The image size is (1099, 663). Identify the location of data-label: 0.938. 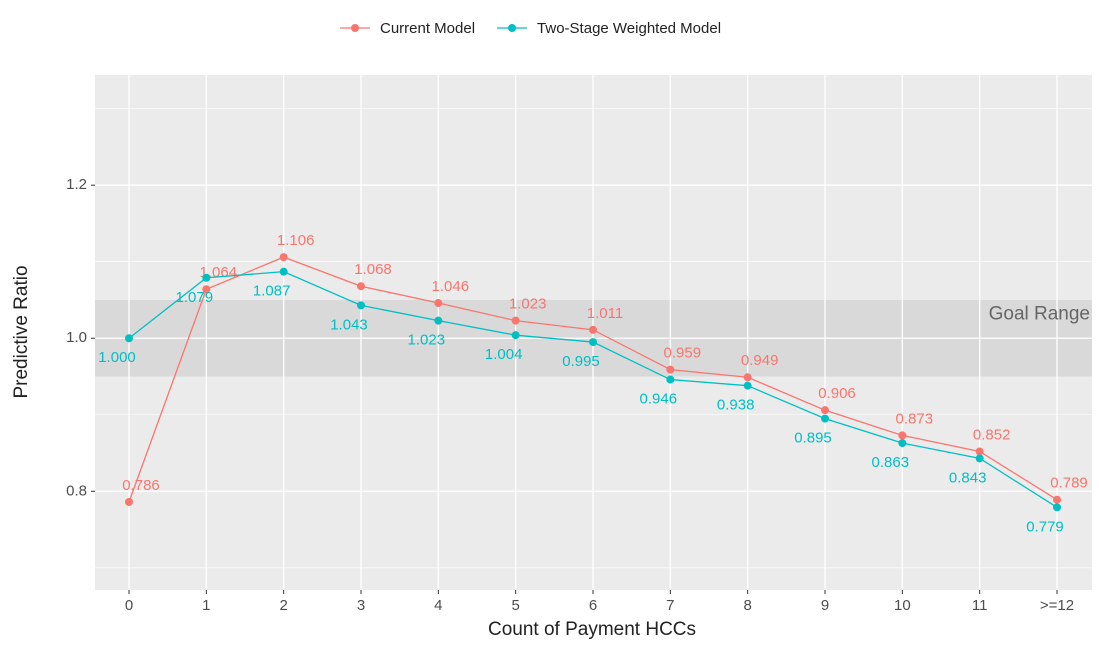
(736, 405).